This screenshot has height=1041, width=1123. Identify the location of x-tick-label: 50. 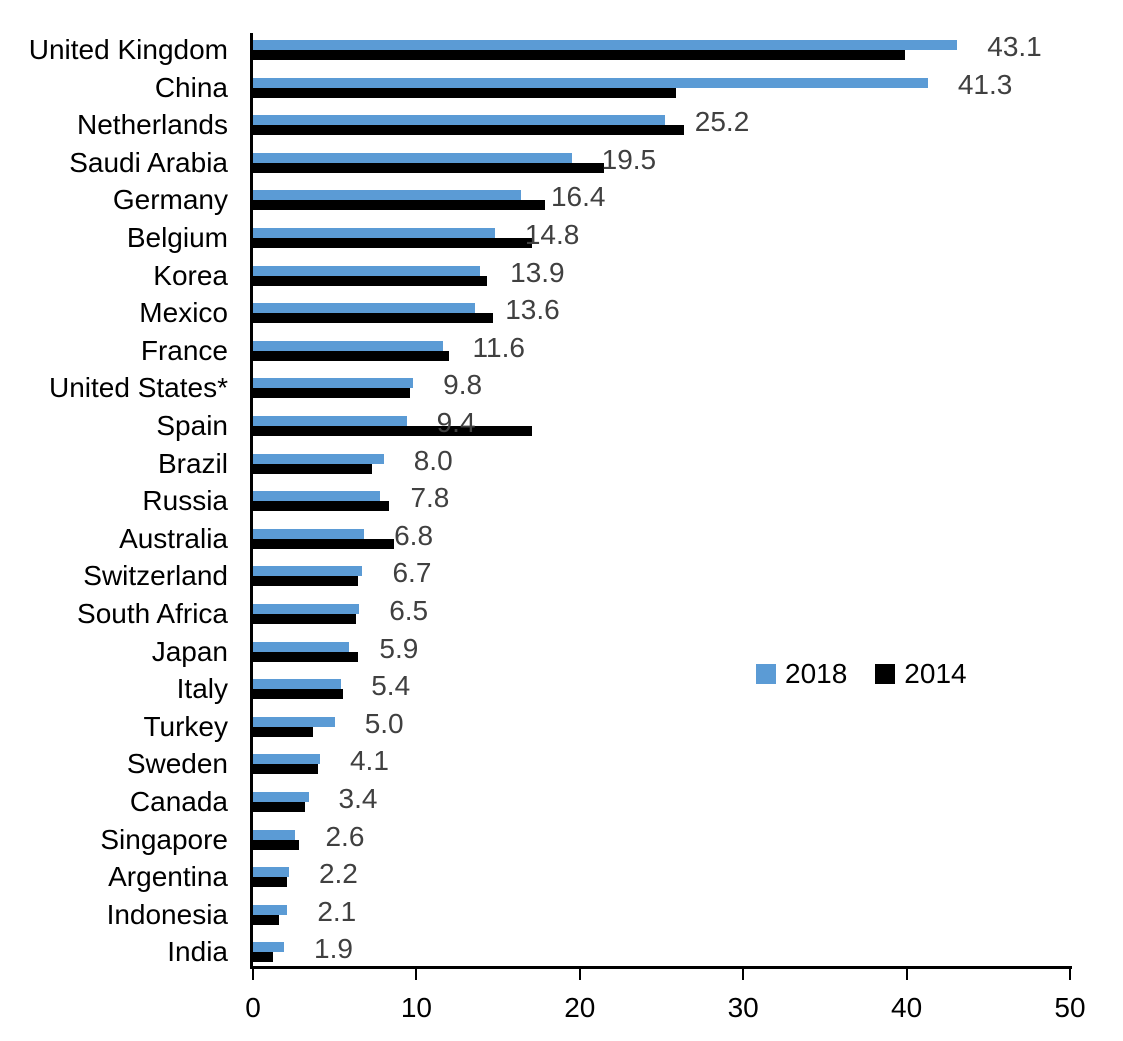
(1070, 1007).